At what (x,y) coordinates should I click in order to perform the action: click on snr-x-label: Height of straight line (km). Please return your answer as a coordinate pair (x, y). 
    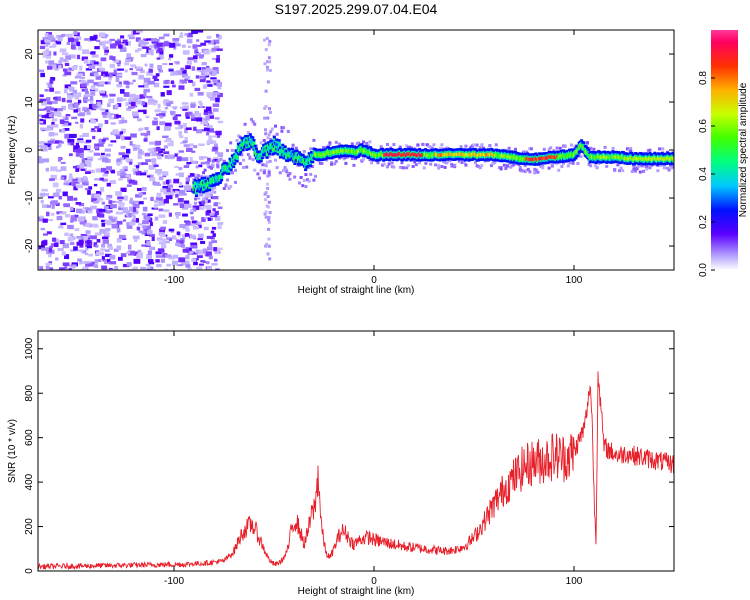
    Looking at the image, I should click on (356, 591).